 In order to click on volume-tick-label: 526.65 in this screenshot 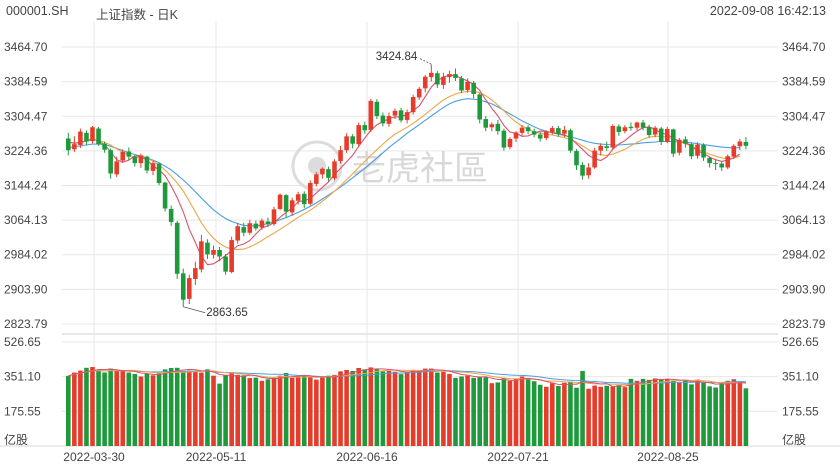, I will do `click(22, 342)`.